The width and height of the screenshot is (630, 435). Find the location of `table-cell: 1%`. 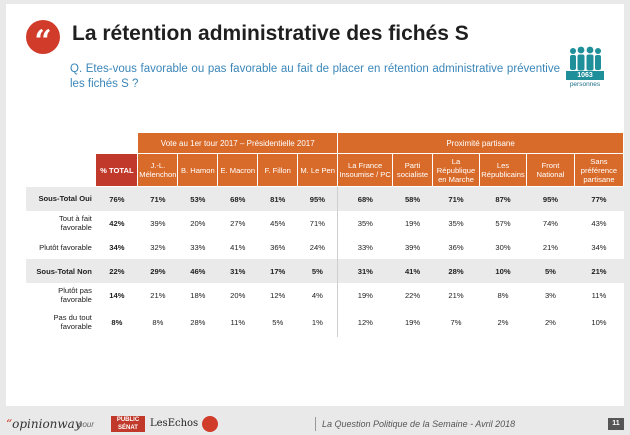

table-cell: 1% is located at coordinates (317, 322).